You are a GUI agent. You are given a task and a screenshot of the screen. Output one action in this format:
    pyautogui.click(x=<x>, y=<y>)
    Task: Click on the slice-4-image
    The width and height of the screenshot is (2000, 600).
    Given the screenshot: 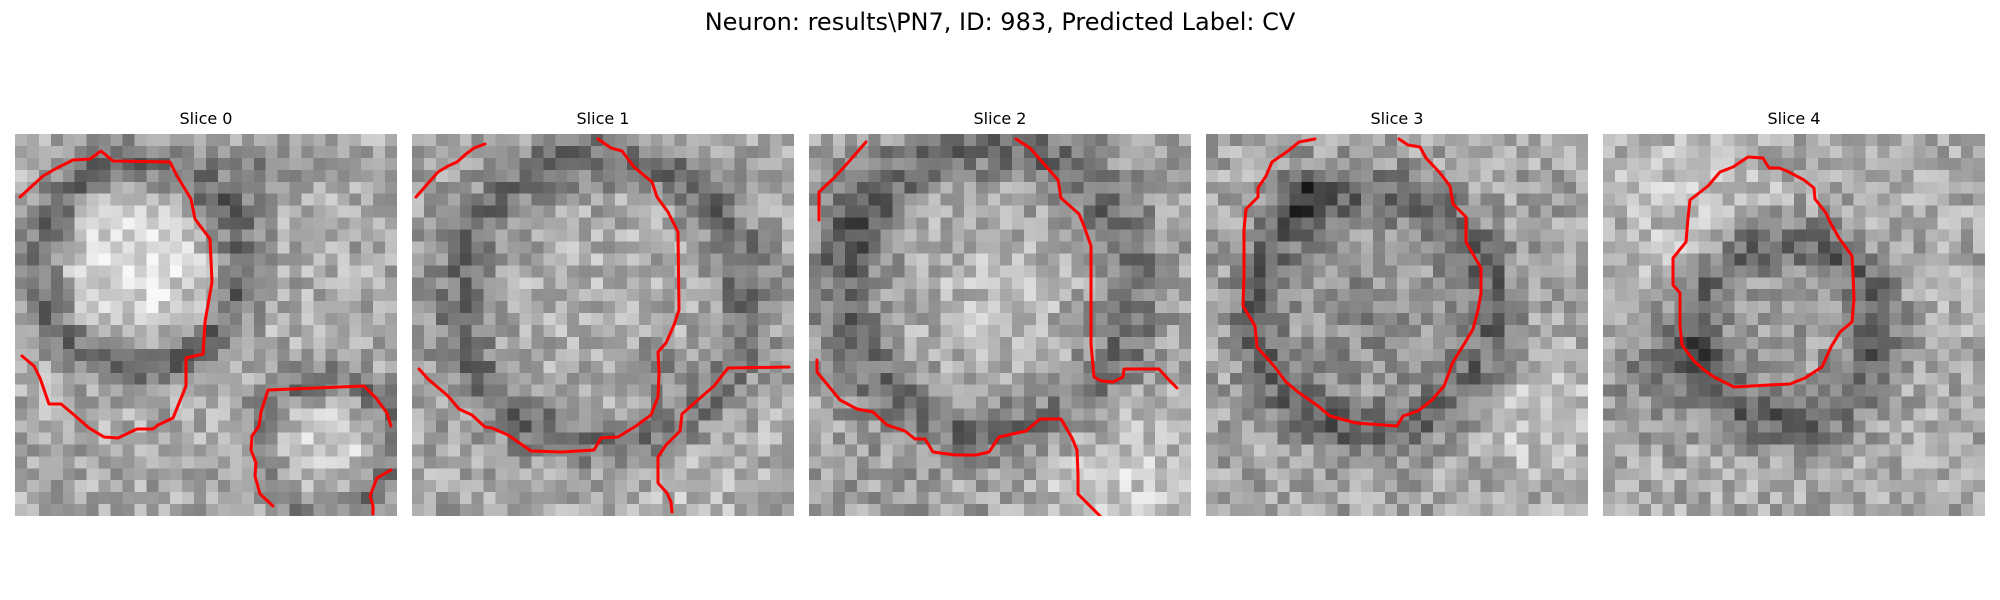 What is the action you would take?
    pyautogui.click(x=1794, y=325)
    